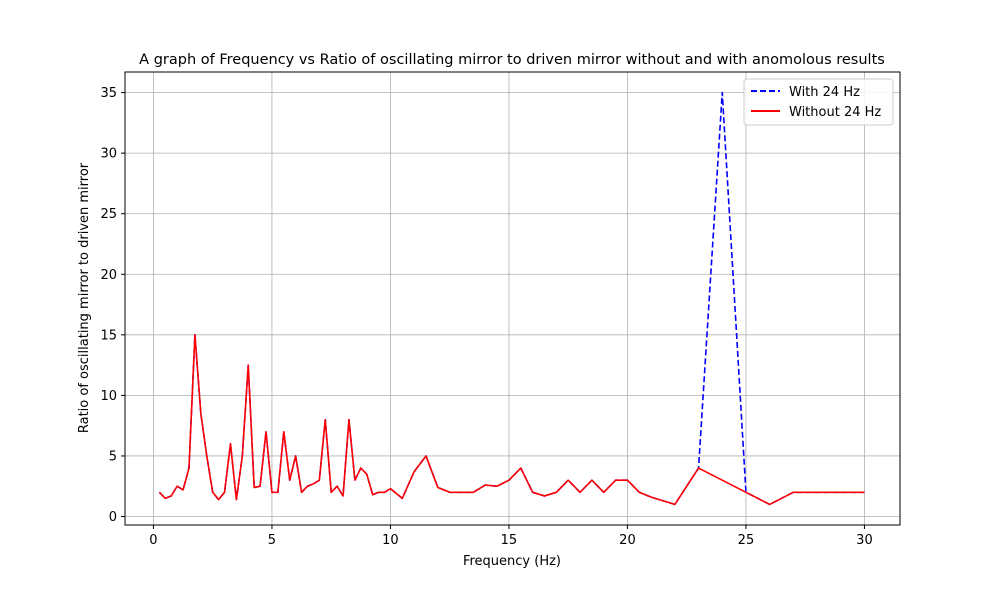  I want to click on y-tick-label: 10, so click(108, 396).